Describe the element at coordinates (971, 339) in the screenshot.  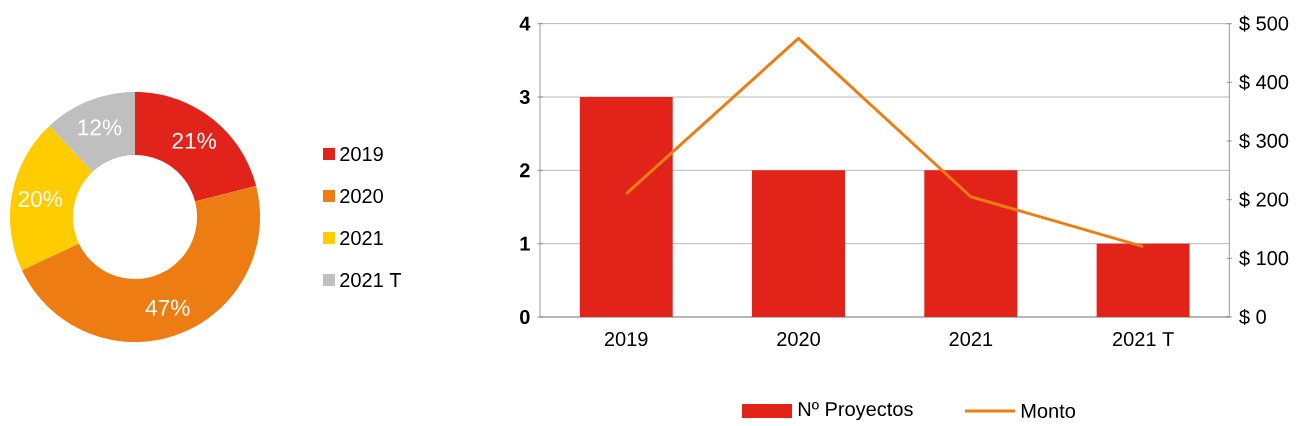
I see `x-tick-label: 2021` at that location.